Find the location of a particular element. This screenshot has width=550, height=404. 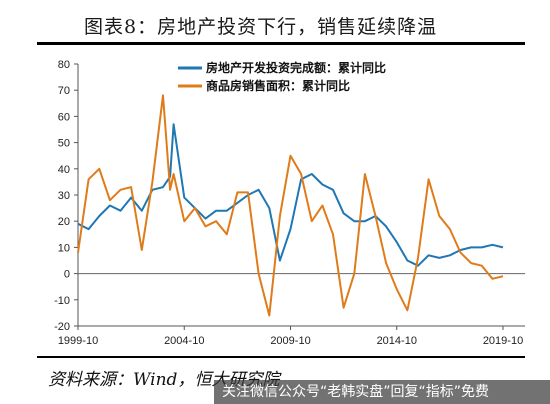

legend-label: 商品房销售面积：累计同比 is located at coordinates (278, 85).